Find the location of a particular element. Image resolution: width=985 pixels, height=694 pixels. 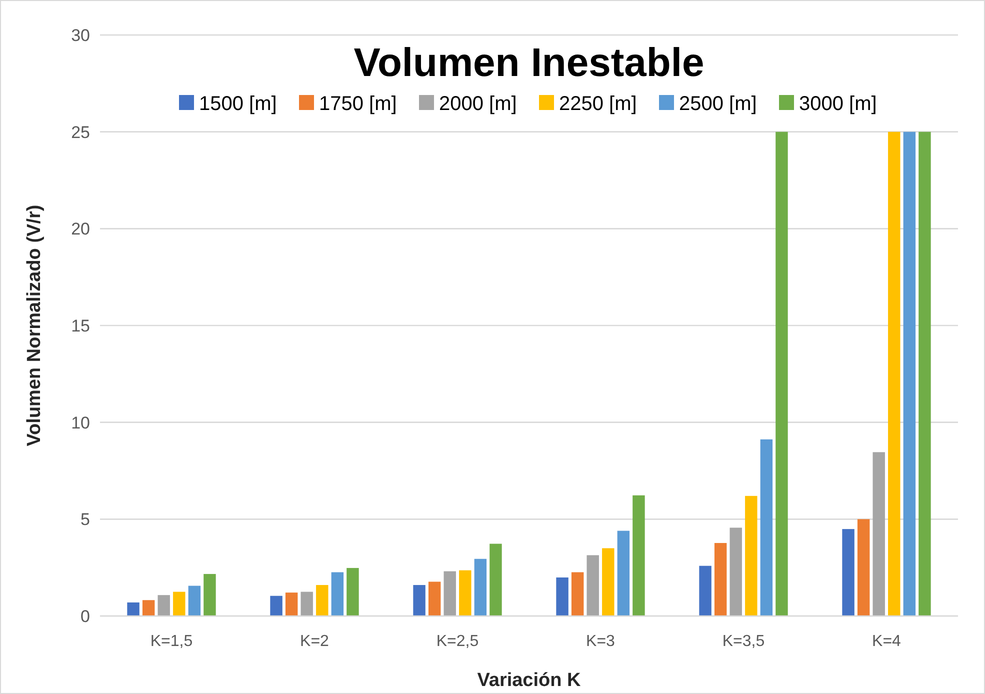

x-tick-label: K=2 is located at coordinates (315, 641).